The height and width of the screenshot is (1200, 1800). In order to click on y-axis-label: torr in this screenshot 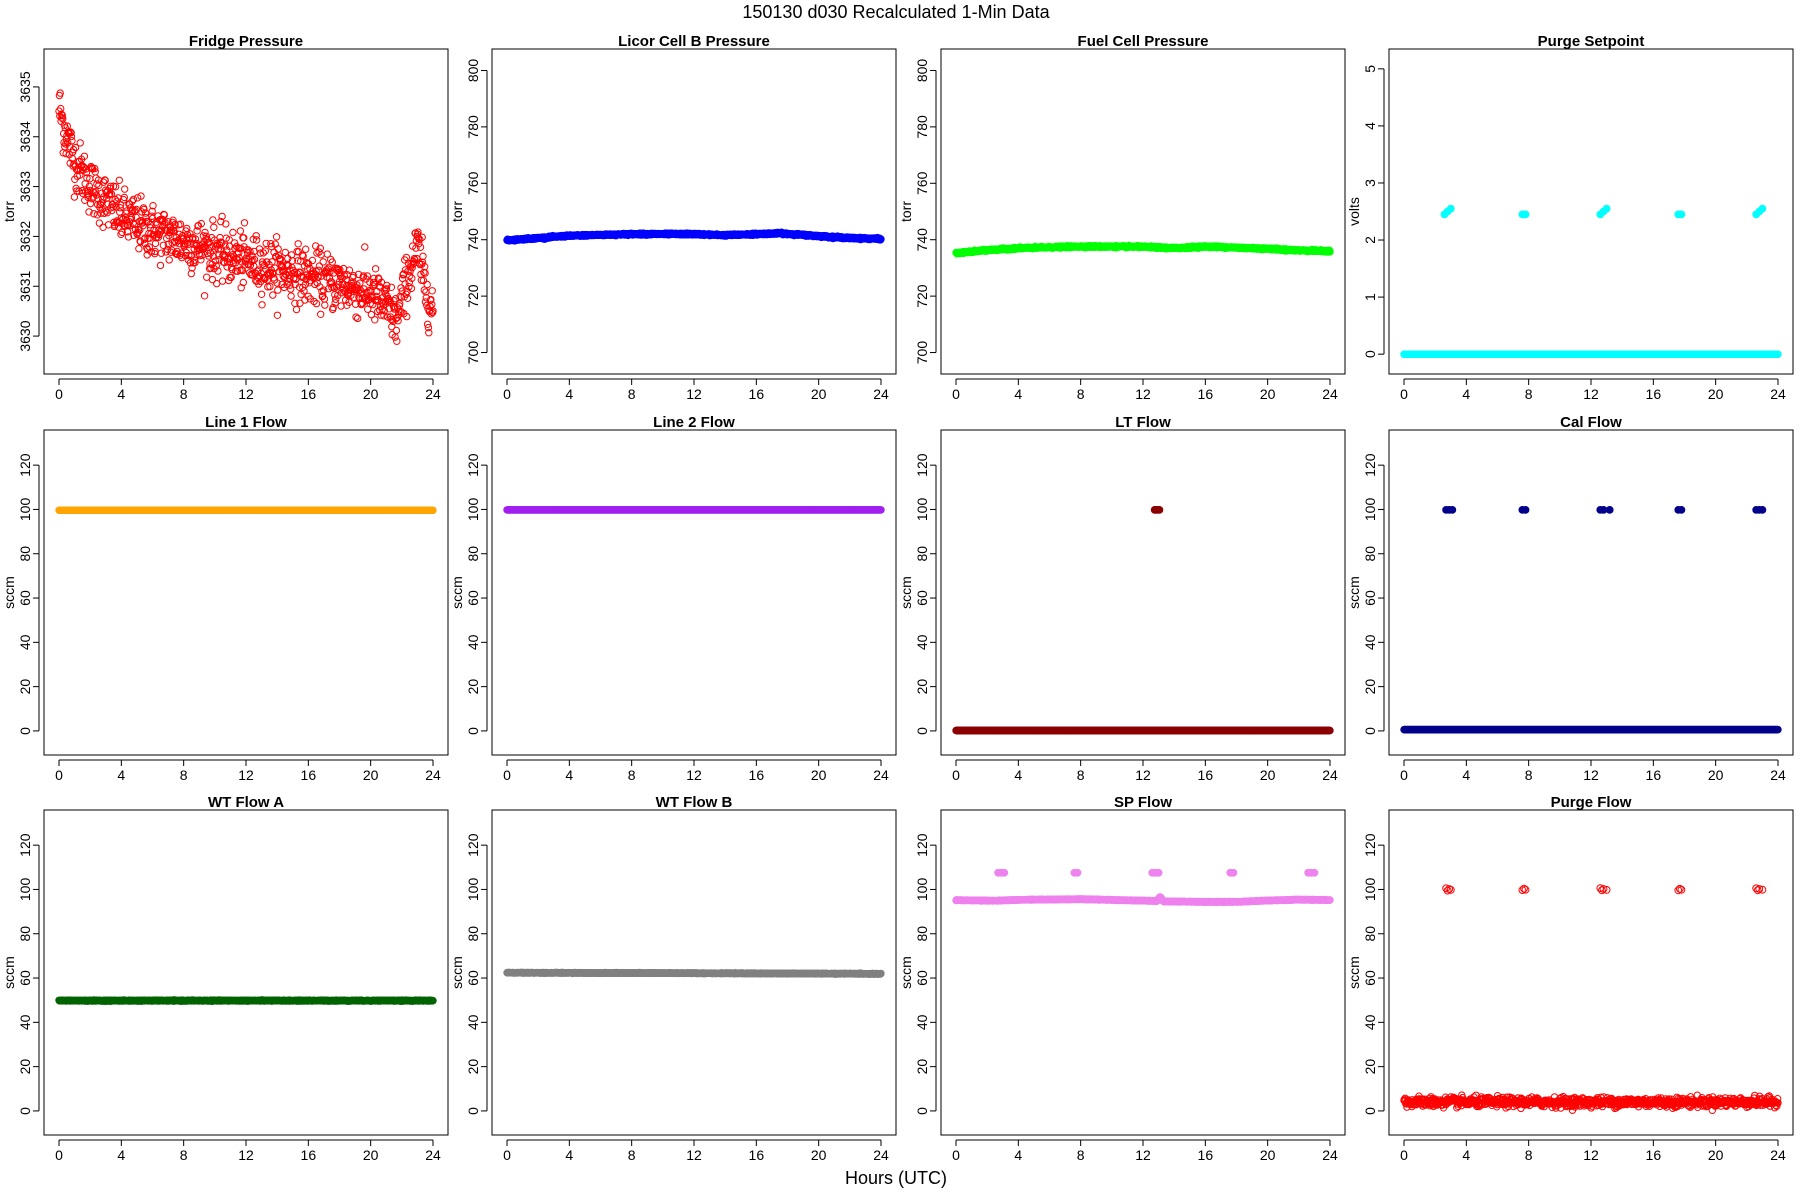, I will do `click(457, 211)`.